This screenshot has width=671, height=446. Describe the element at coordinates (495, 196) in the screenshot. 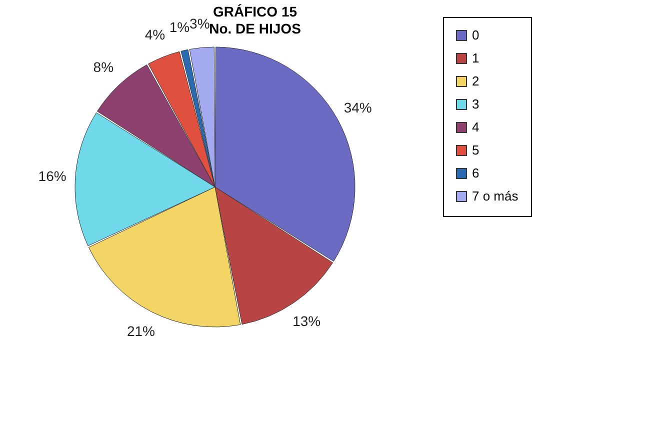

I see `legend-label: 7 o más` at that location.